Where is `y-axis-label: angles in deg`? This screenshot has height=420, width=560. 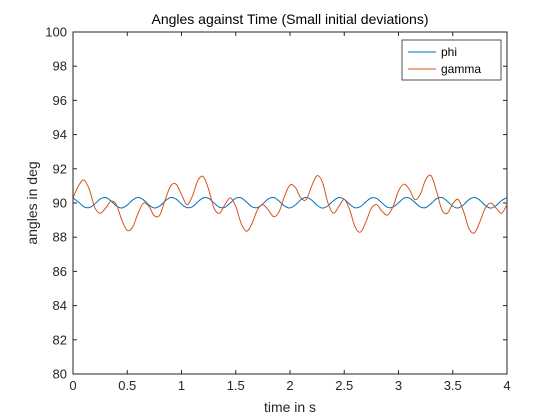 y-axis-label: angles in deg is located at coordinates (32, 202).